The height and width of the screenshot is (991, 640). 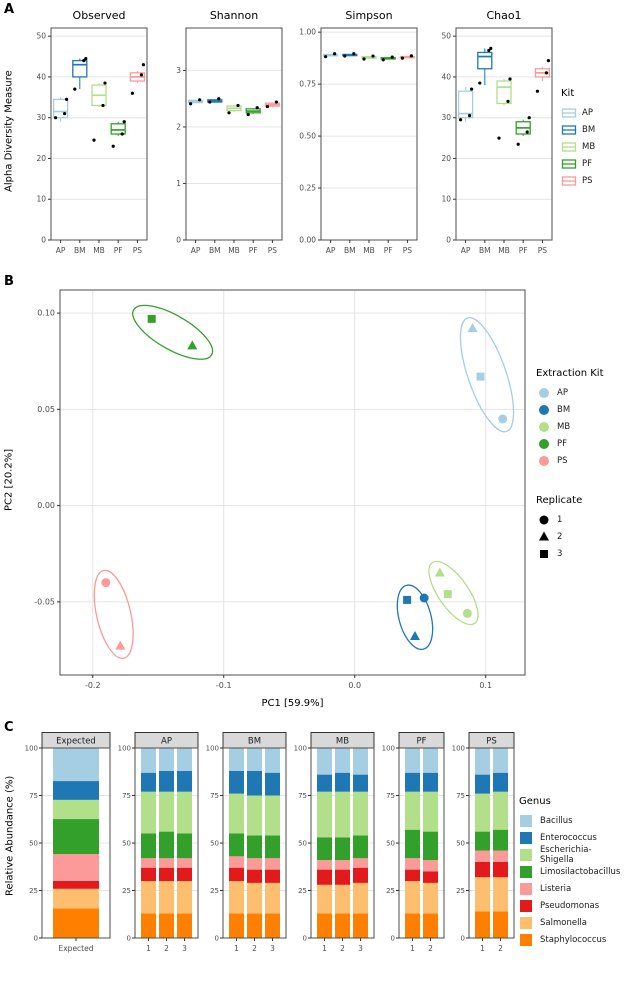 I want to click on svg-text: 40, so click(x=446, y=76).